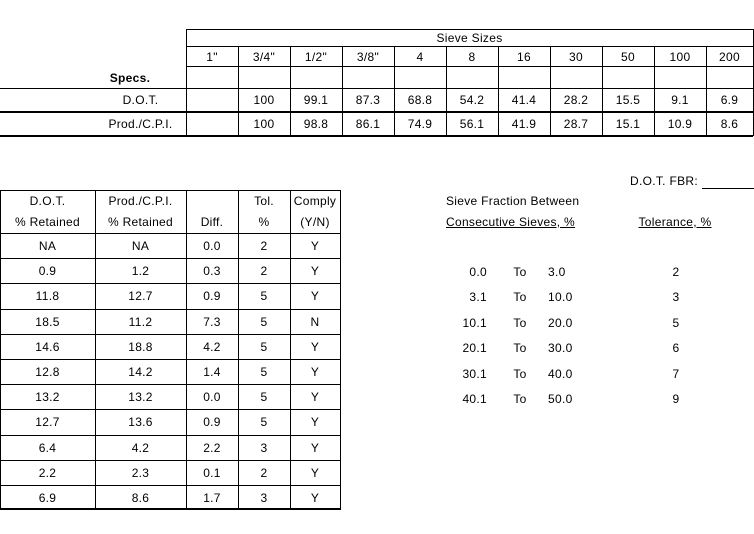  I want to click on sieve-size: 30, so click(576, 57).